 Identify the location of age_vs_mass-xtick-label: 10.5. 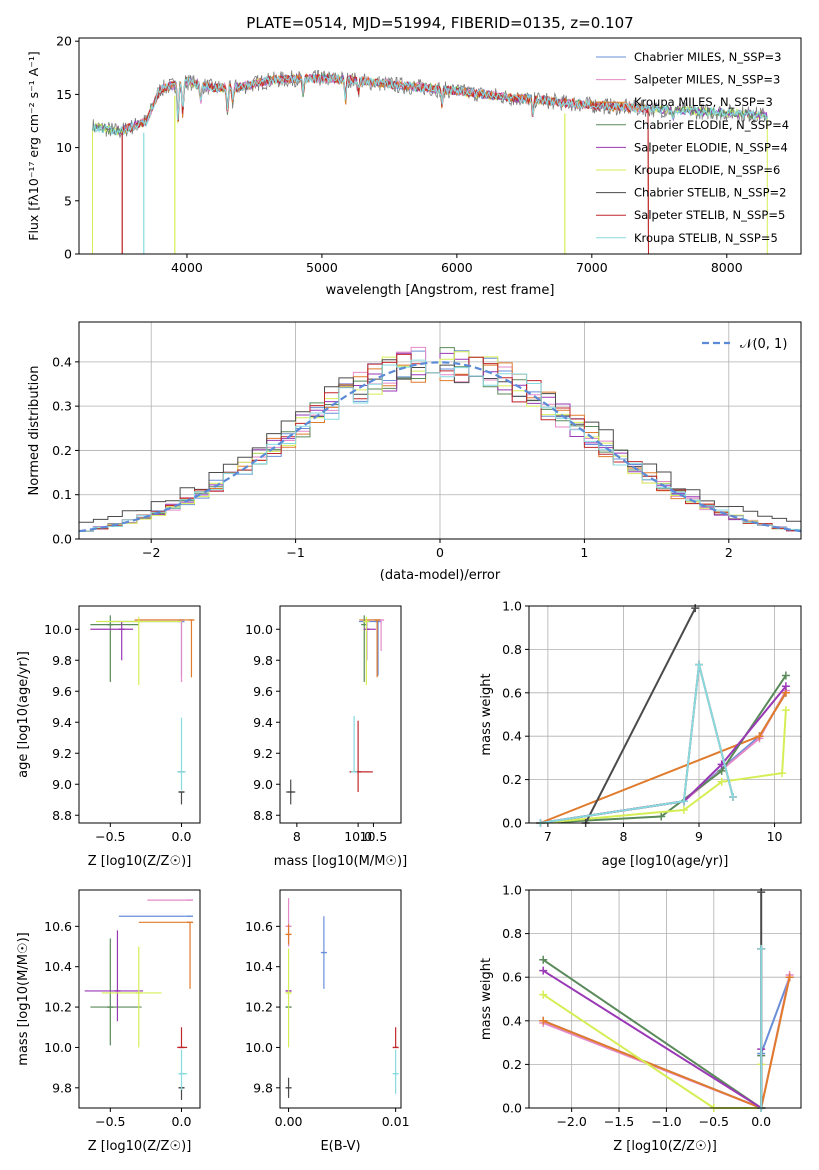
(374, 836).